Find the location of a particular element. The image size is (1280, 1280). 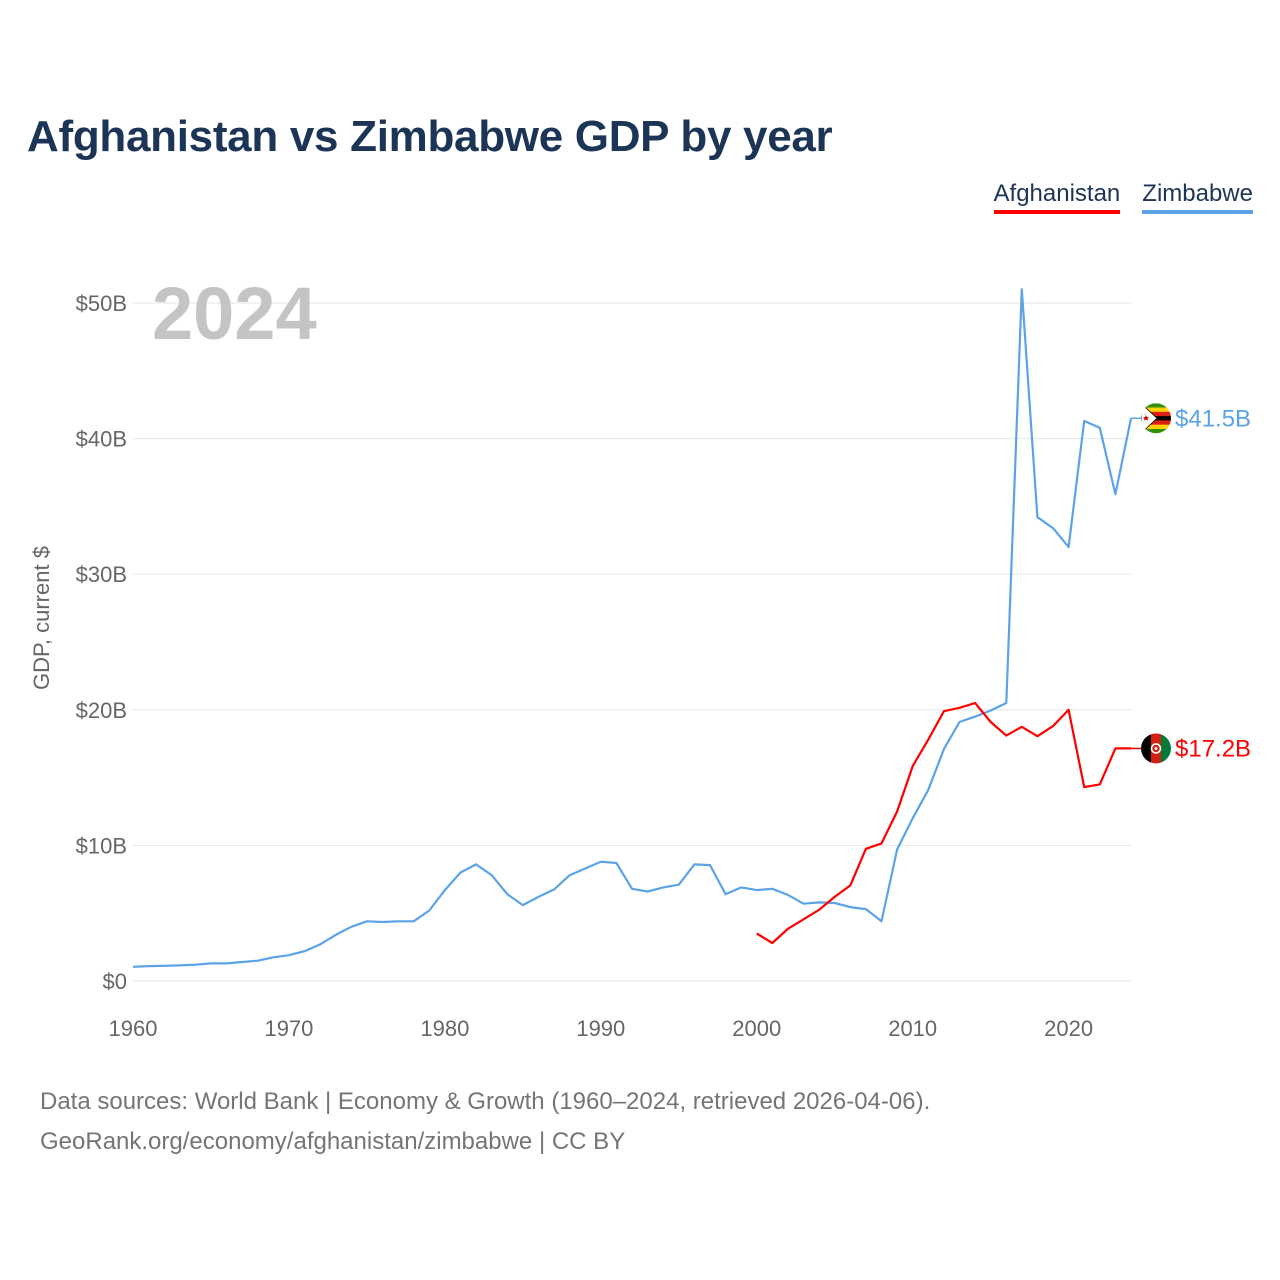

y-tick-label: $30B is located at coordinates (101, 574).